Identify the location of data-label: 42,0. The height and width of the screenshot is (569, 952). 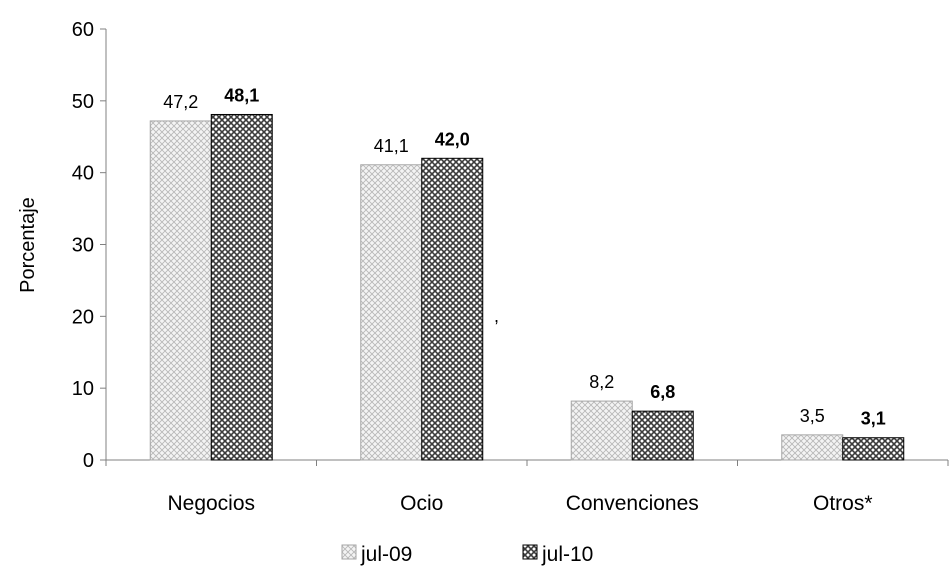
(452, 139).